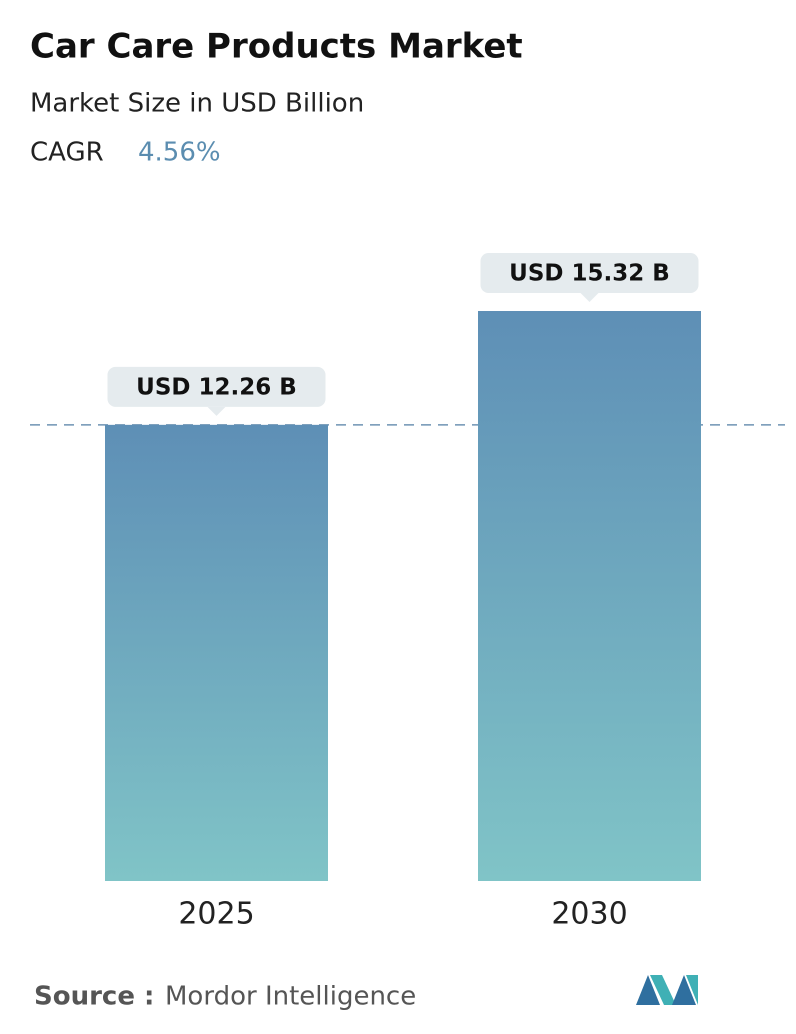  Describe the element at coordinates (290, 997) in the screenshot. I see `source-name: Mordor Intelligence` at that location.